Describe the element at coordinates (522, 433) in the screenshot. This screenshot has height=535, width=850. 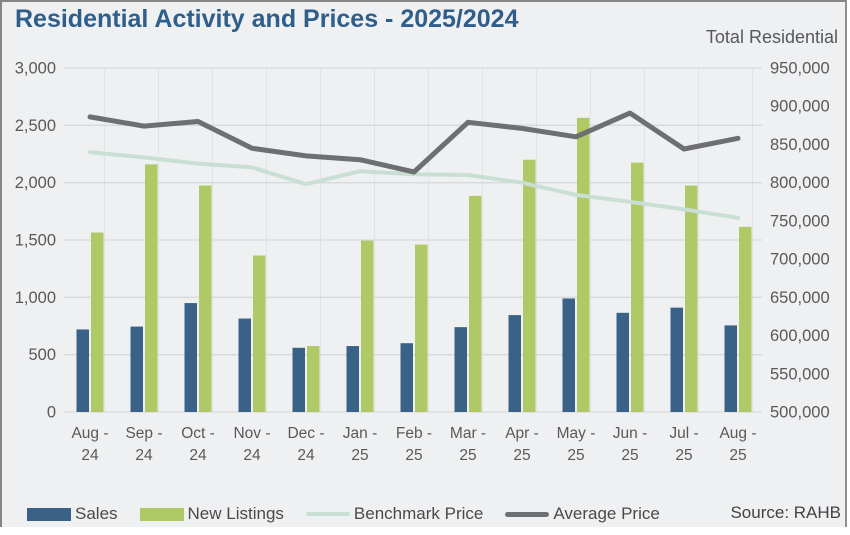
I see `x-axis-tick-month: Apr -` at that location.